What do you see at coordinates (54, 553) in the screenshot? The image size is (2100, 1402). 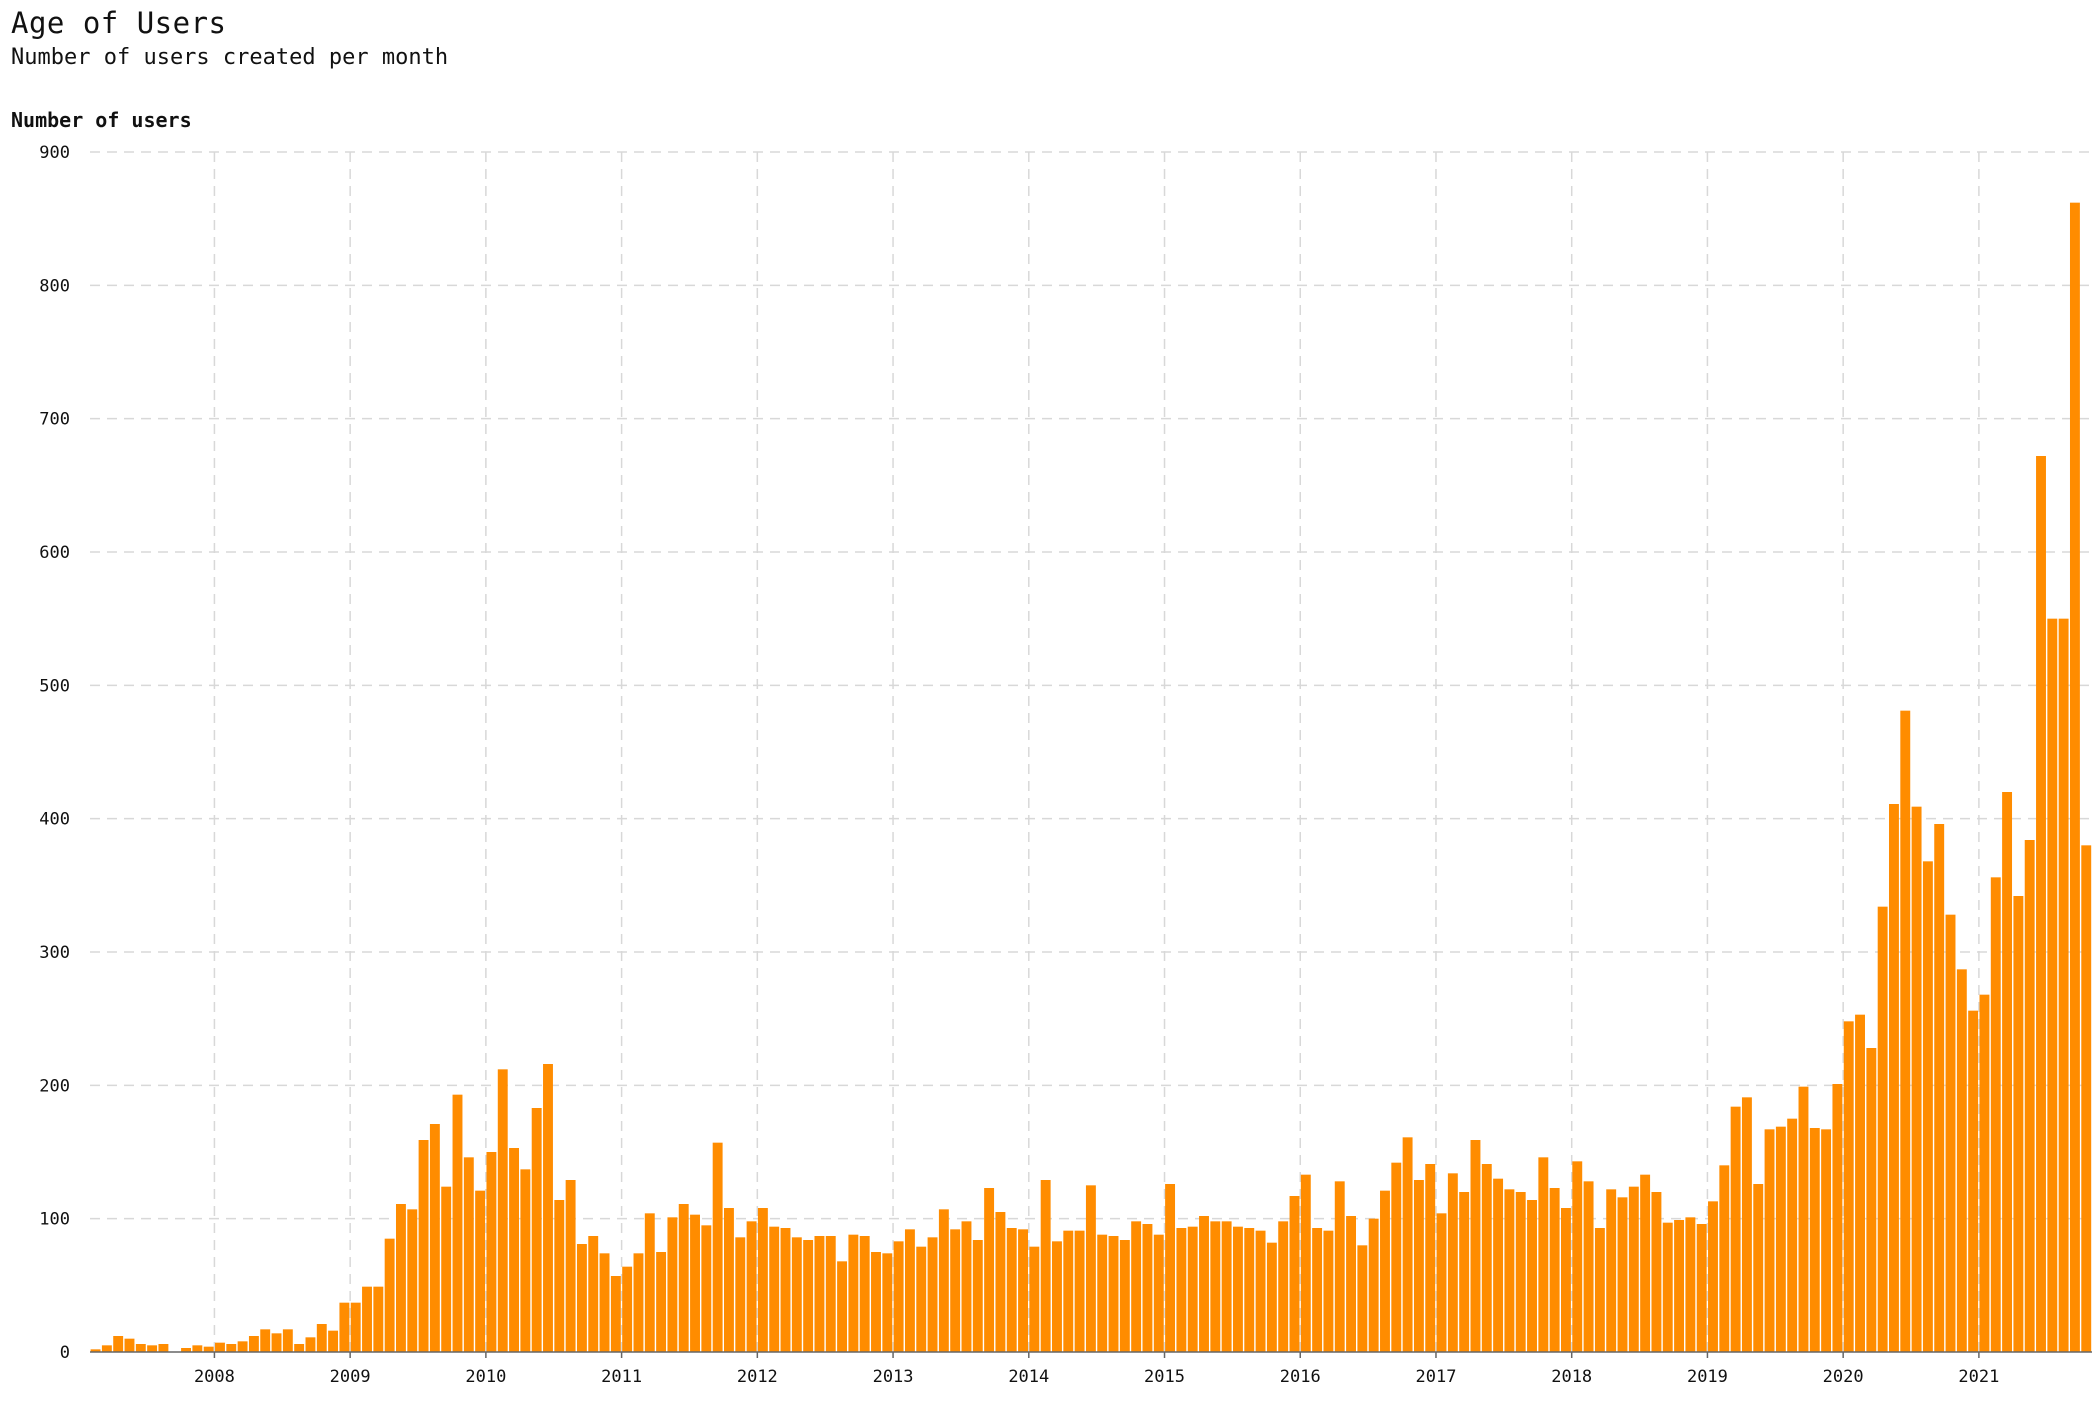 I see `y-tick-label: 600` at bounding box center [54, 553].